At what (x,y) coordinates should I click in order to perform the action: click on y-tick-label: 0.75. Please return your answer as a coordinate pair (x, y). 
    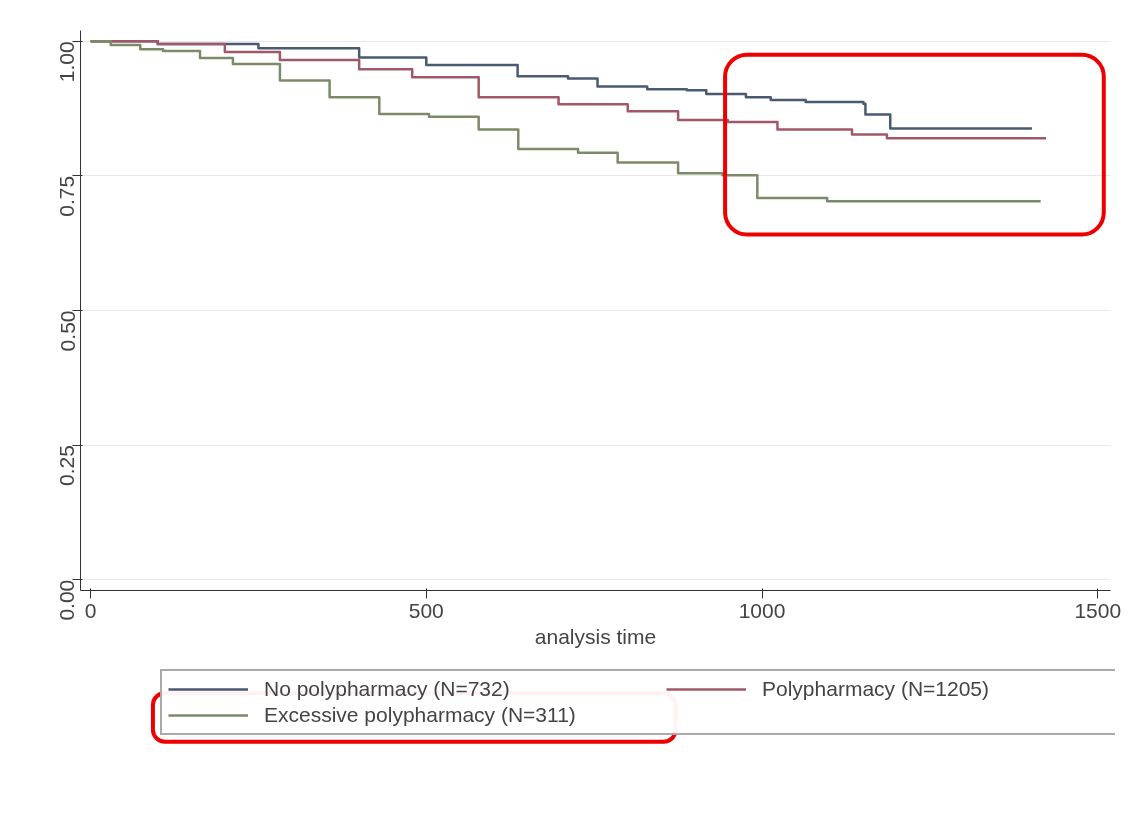
    Looking at the image, I should click on (67, 196).